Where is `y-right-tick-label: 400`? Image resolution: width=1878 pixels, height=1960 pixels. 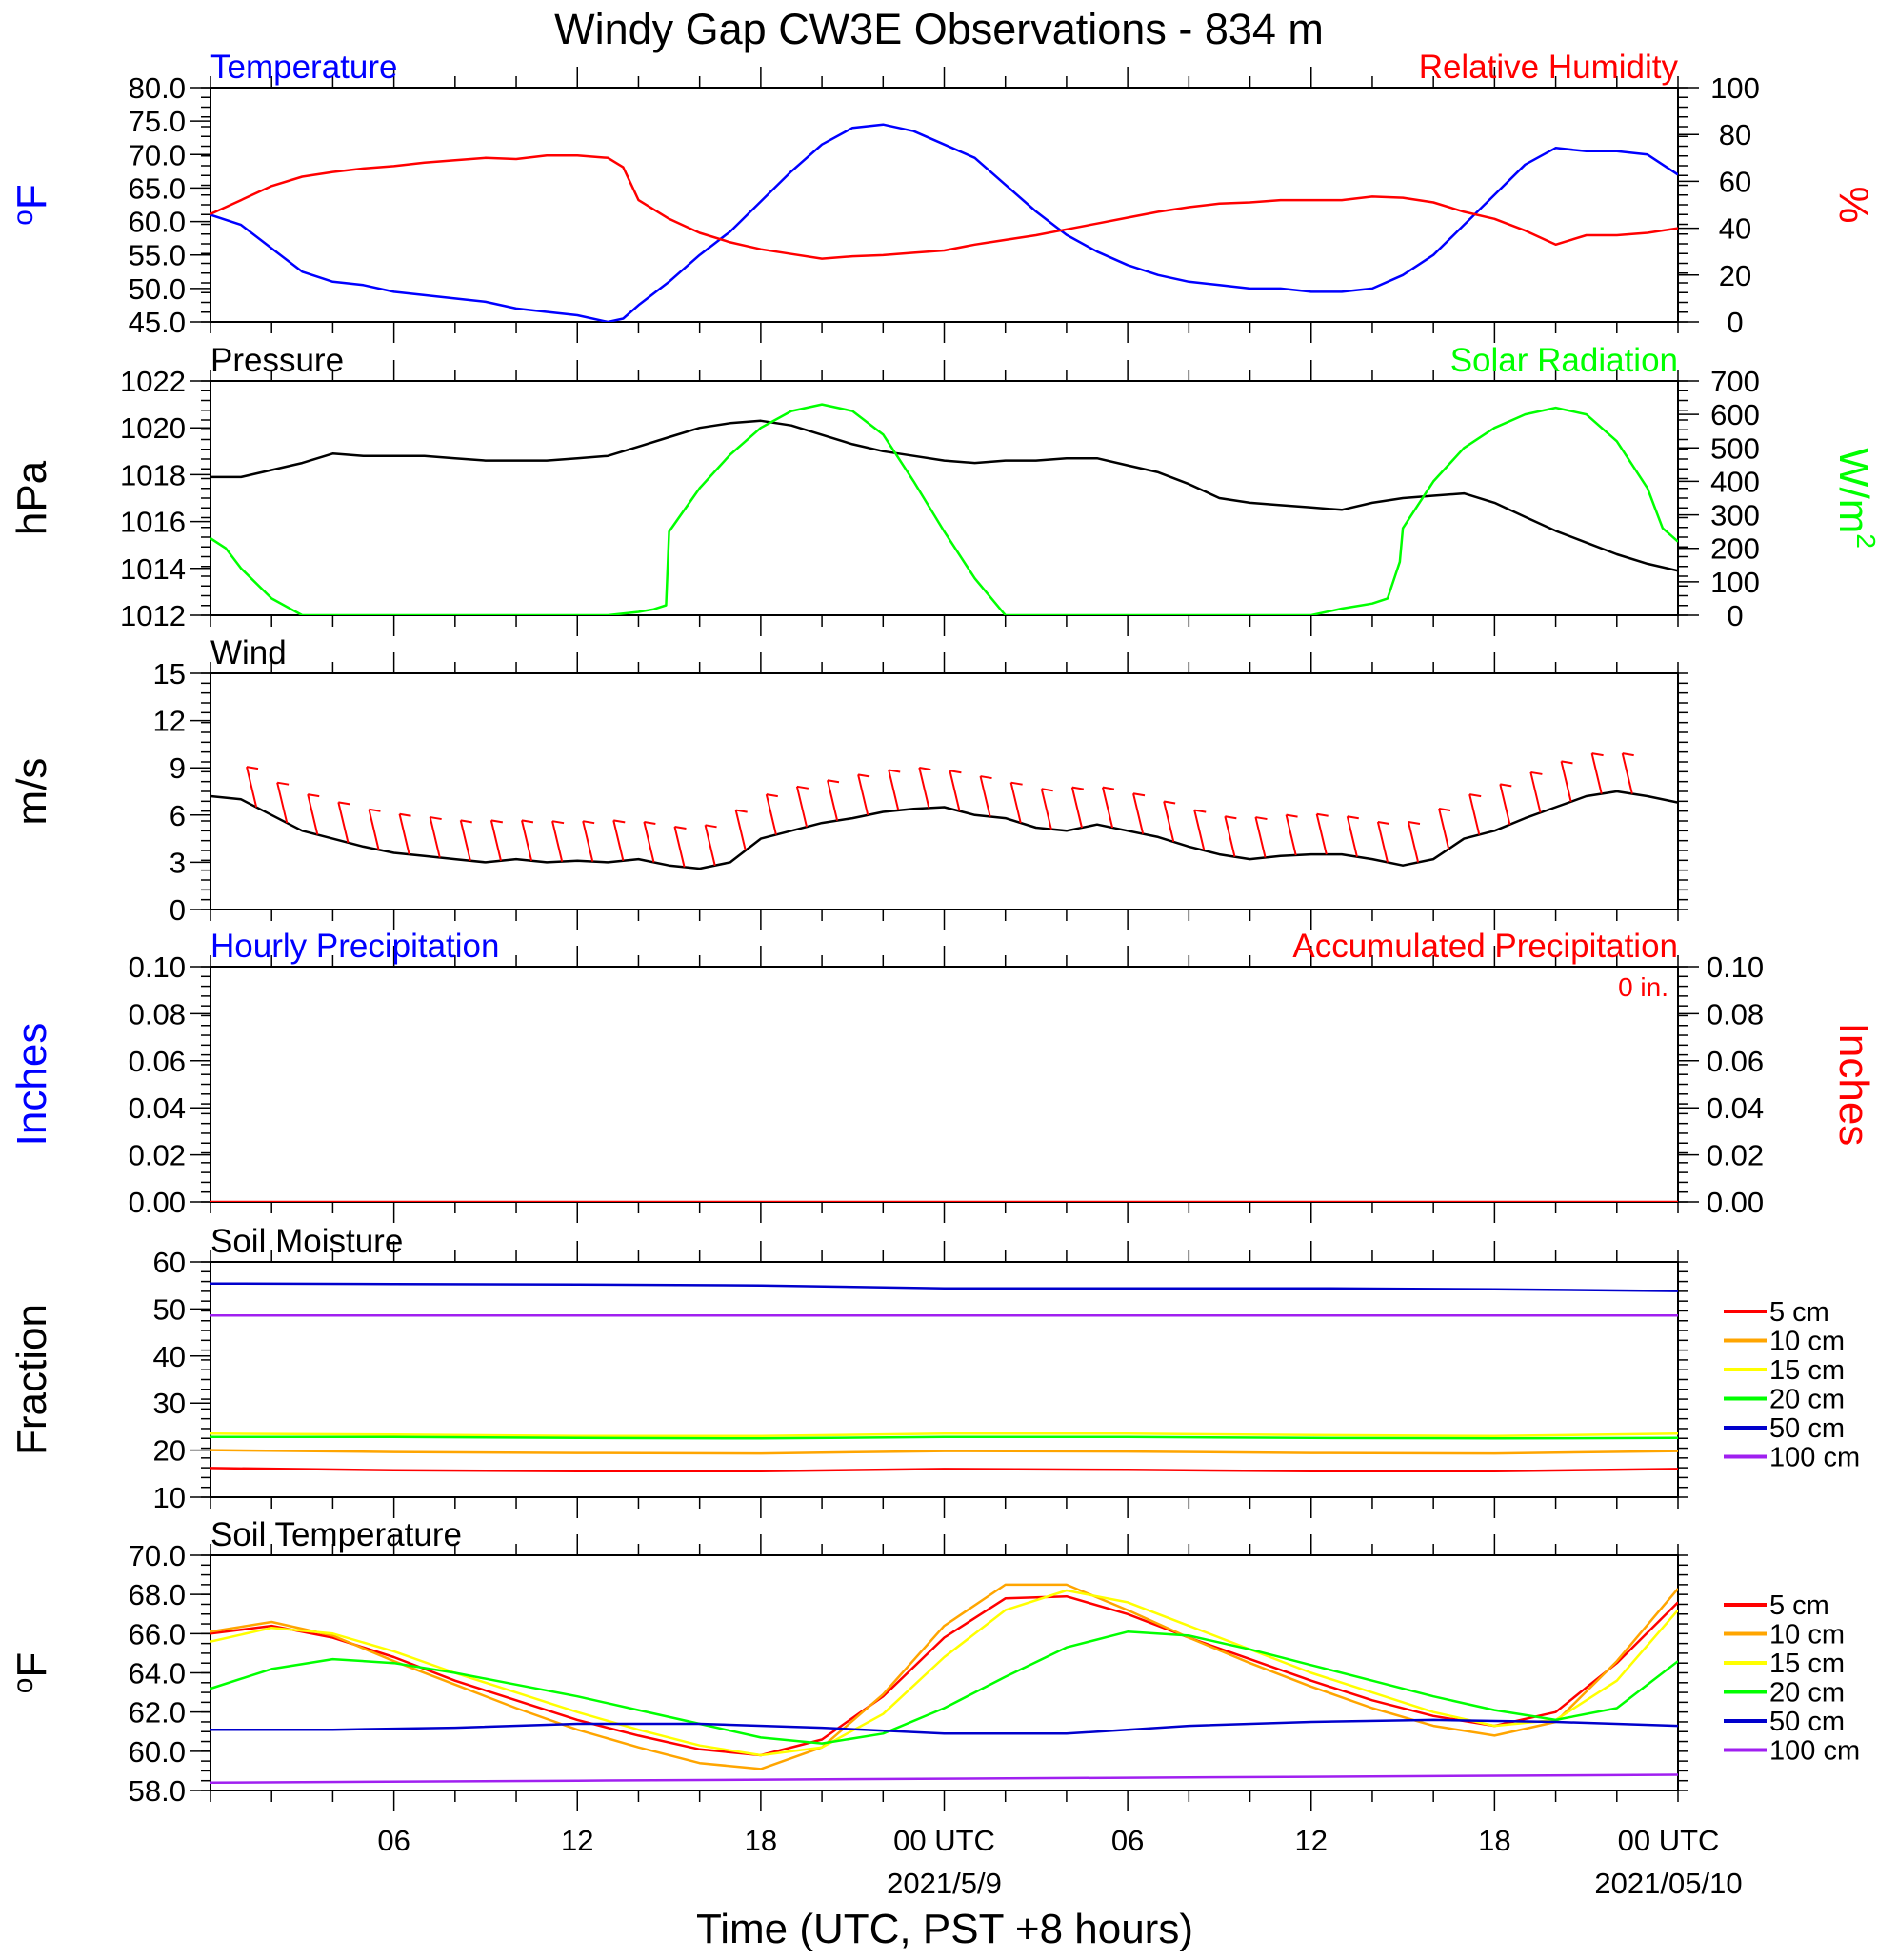 y-right-tick-label: 400 is located at coordinates (1735, 481).